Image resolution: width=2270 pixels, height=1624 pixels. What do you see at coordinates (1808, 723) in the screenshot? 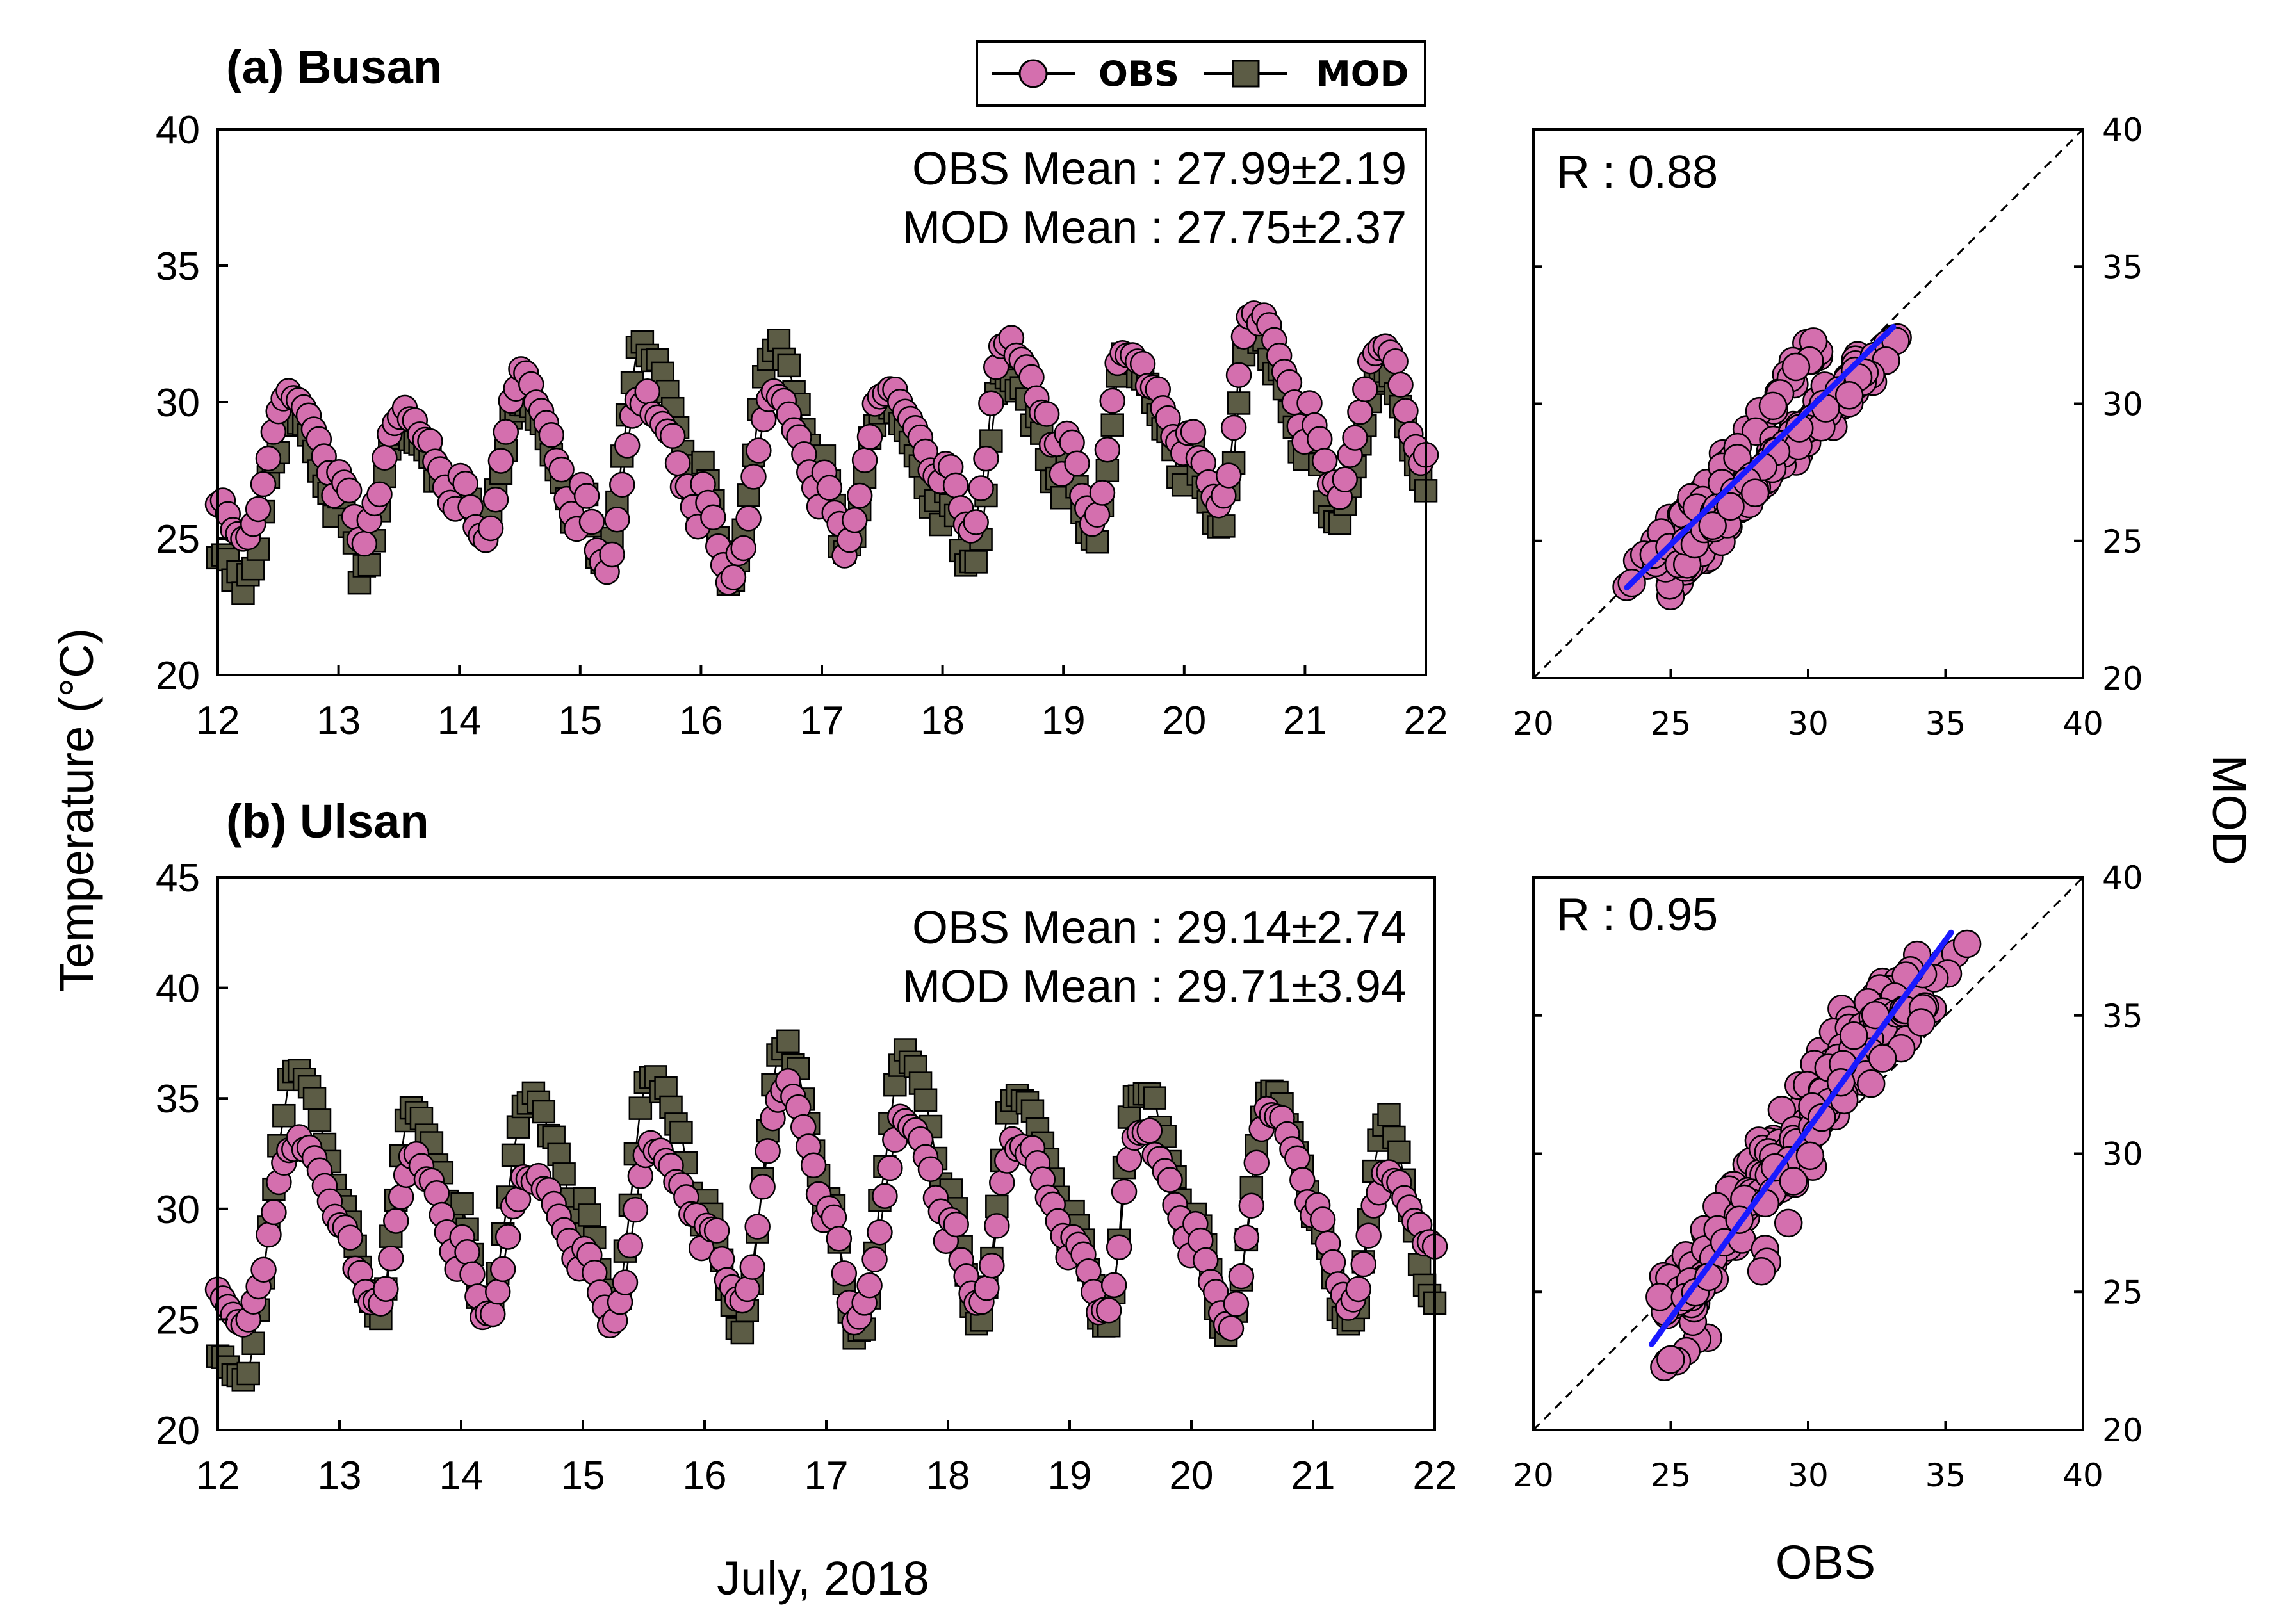
I see `busan-scatter-xtick-label: 30` at bounding box center [1808, 723].